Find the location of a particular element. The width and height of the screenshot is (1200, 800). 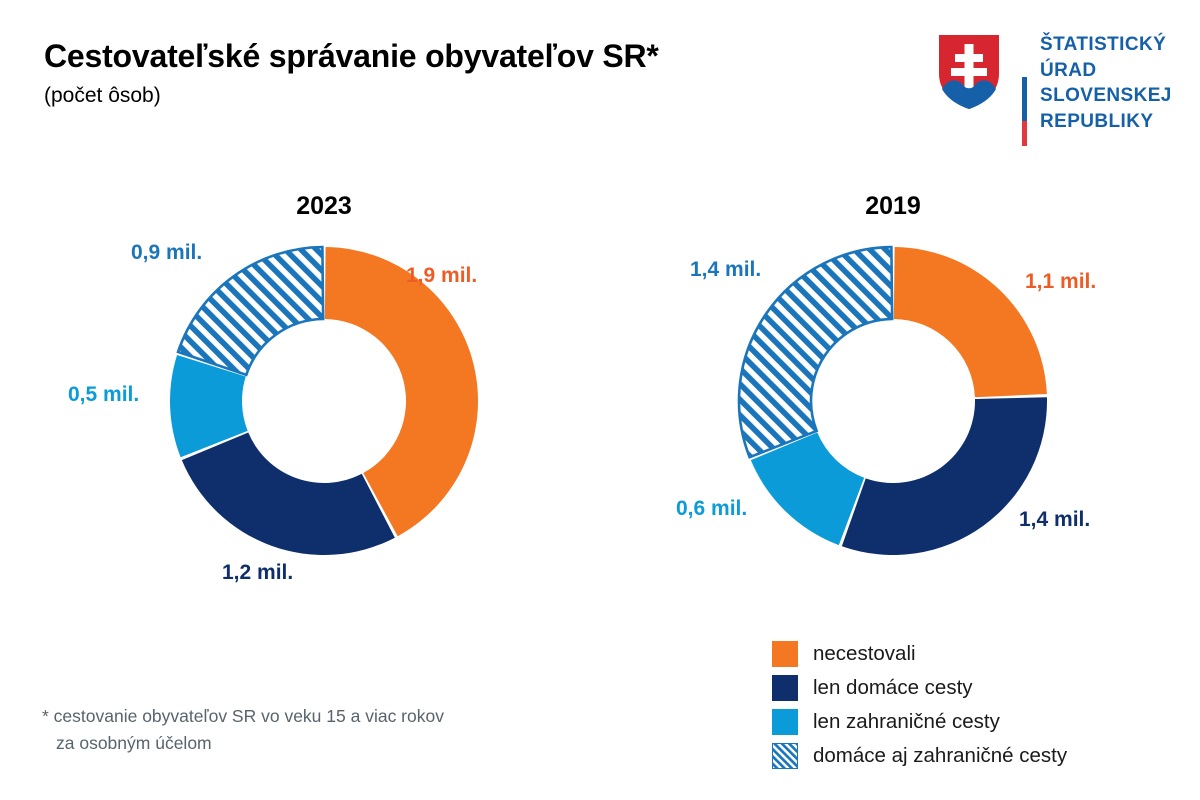

logo-line-4: REPUBLIKY is located at coordinates (1097, 121).